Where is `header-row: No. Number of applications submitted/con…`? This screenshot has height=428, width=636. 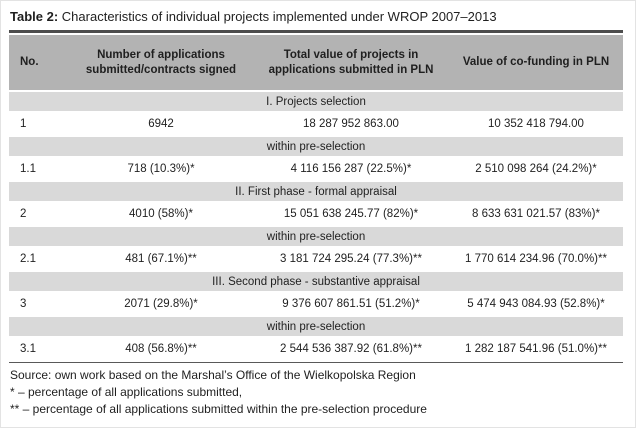 header-row: No. Number of applications submitted/con… is located at coordinates (316, 63).